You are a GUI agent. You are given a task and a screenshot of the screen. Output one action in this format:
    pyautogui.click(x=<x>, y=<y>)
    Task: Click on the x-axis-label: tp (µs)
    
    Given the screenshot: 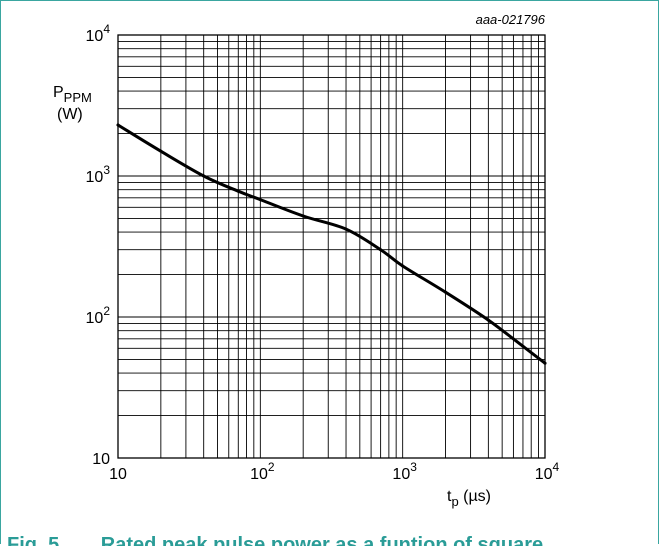 What is the action you would take?
    pyautogui.click(x=469, y=498)
    